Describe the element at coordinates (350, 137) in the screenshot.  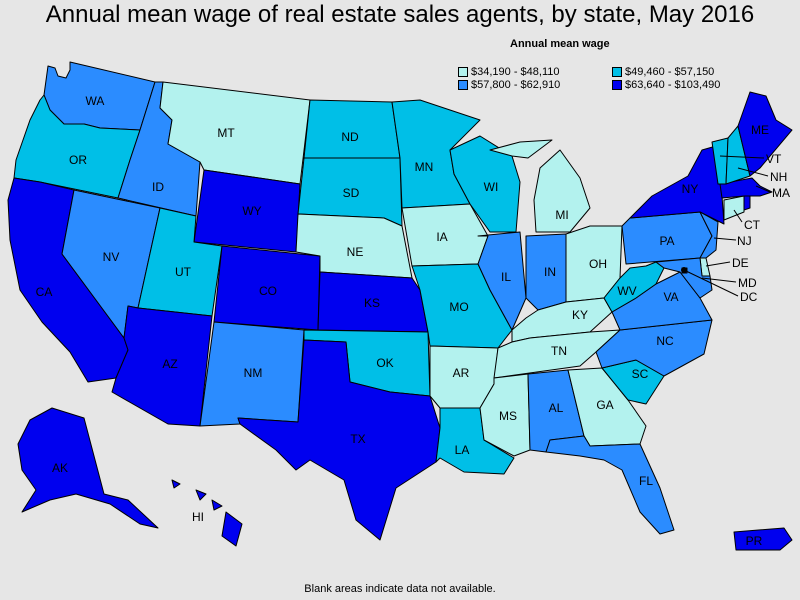
I see `label-nd: ND` at that location.